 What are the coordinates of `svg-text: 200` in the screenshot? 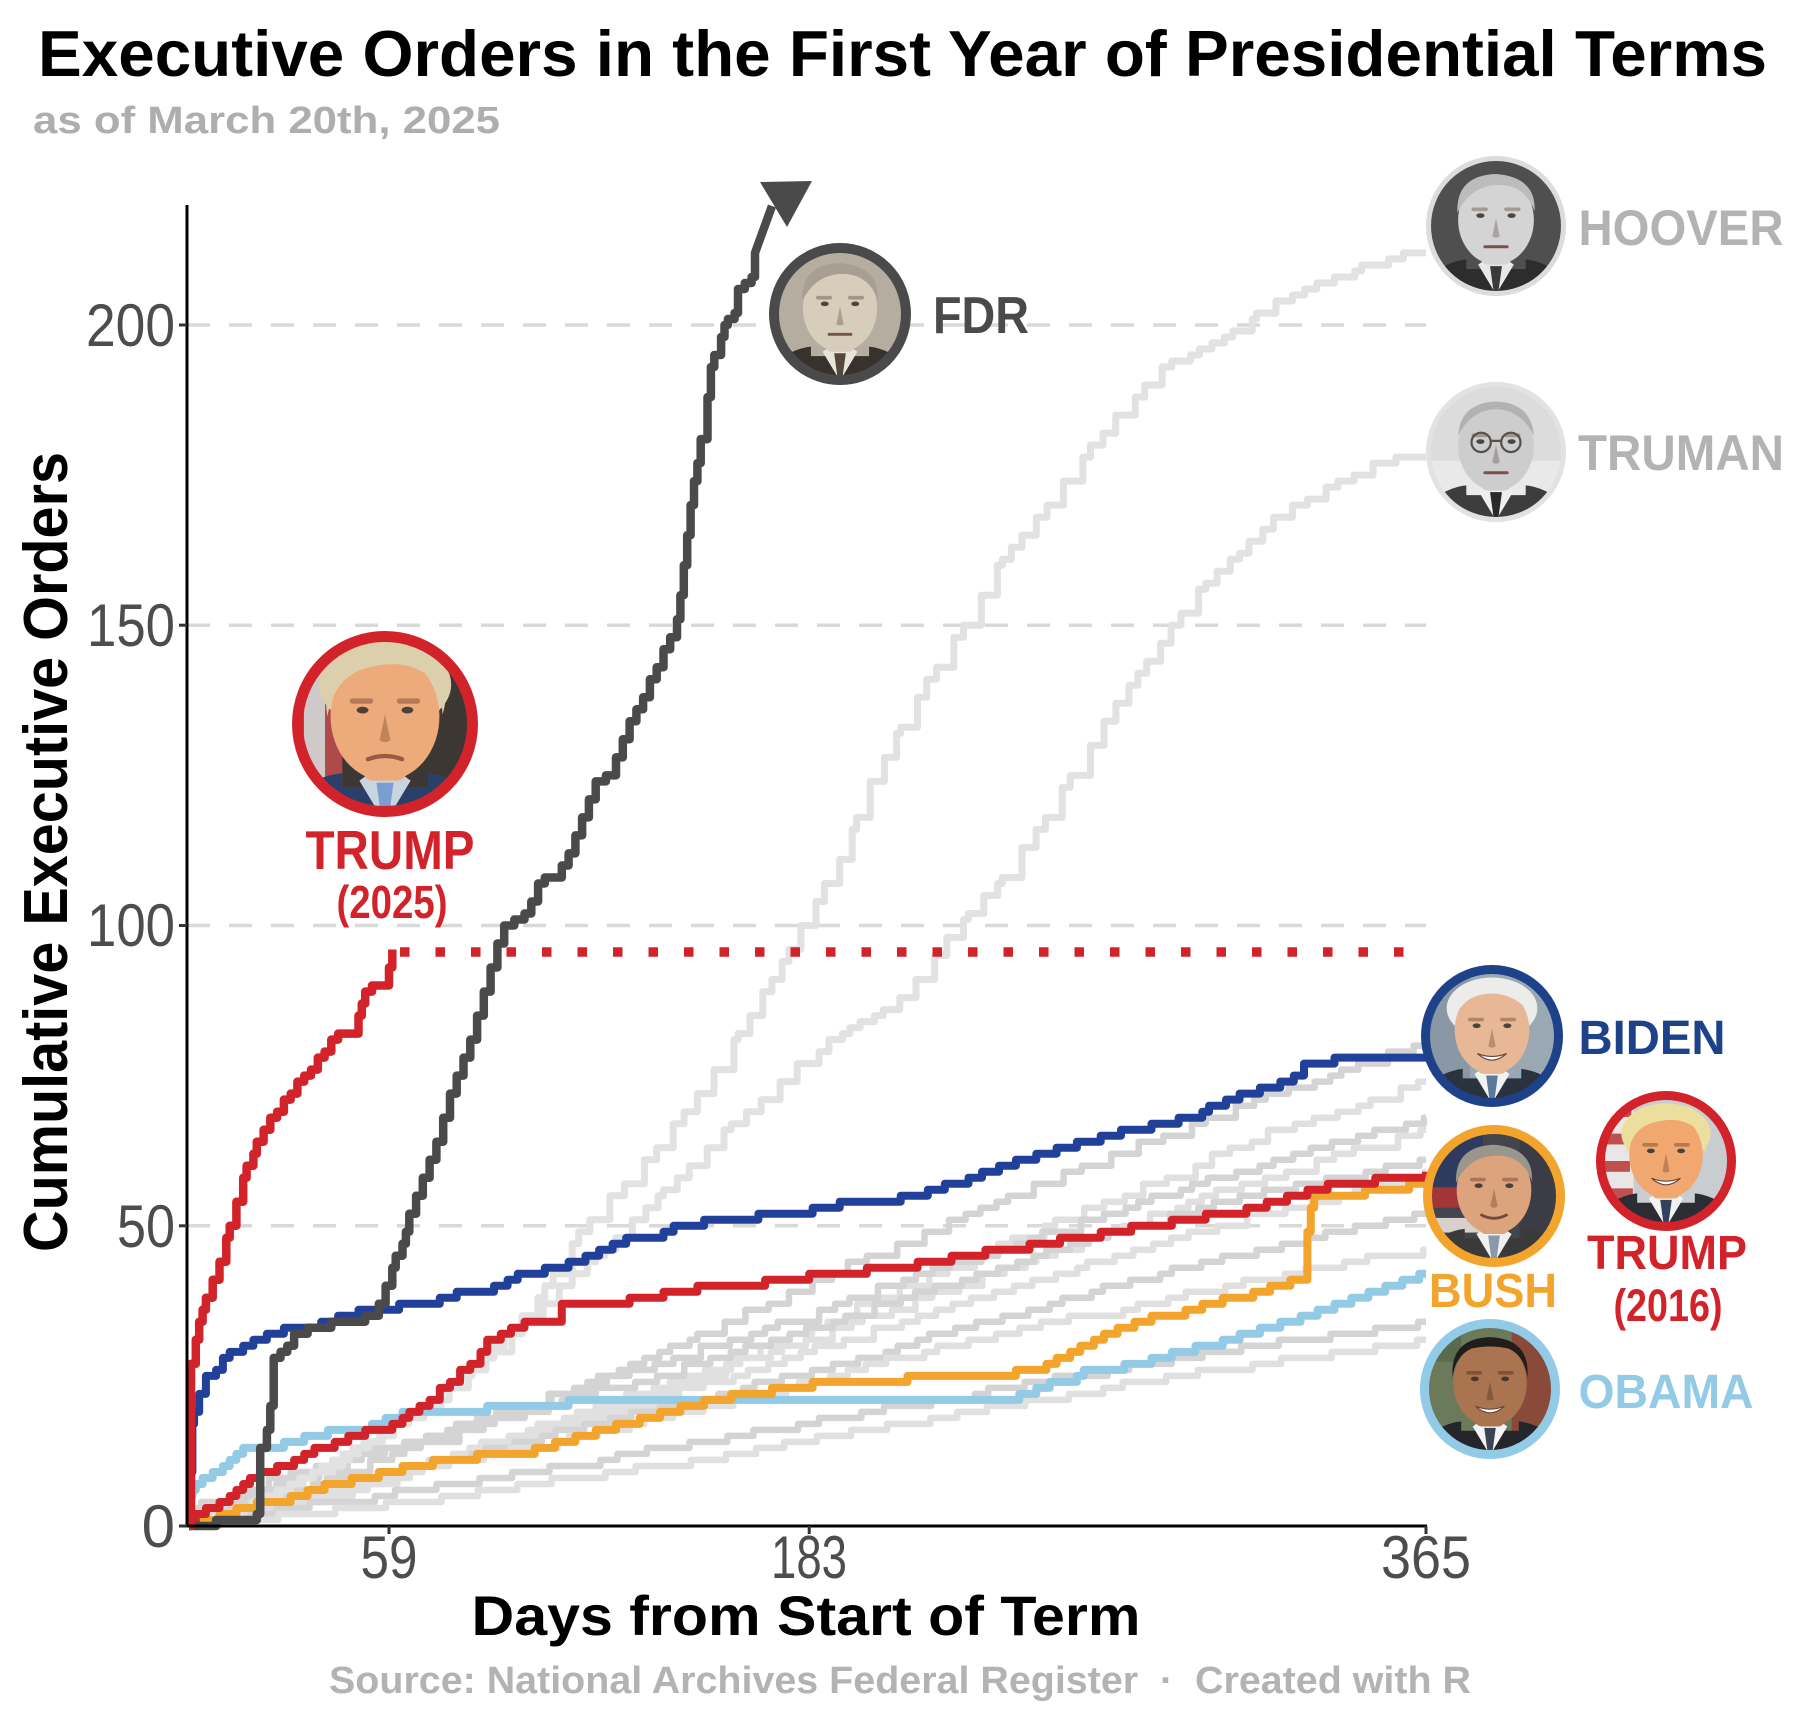 It's located at (130, 325).